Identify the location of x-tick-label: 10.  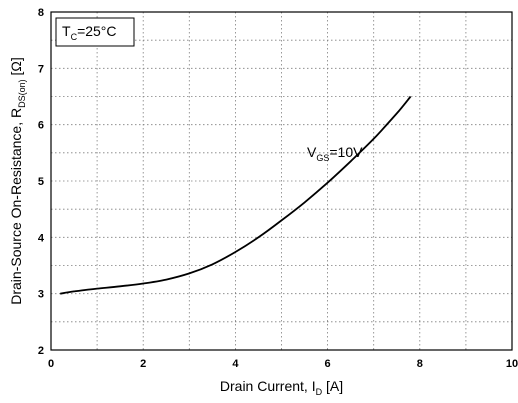
(512, 364).